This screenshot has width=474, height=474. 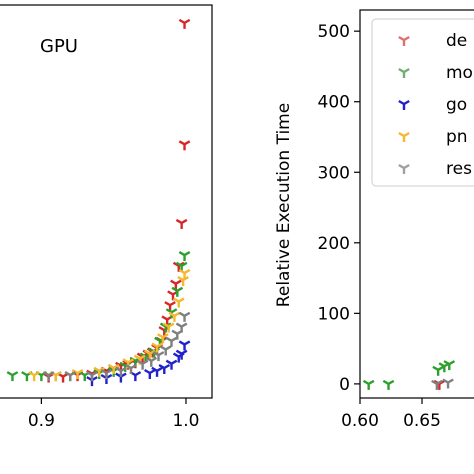 I want to click on legend-label: de, so click(x=456, y=41).